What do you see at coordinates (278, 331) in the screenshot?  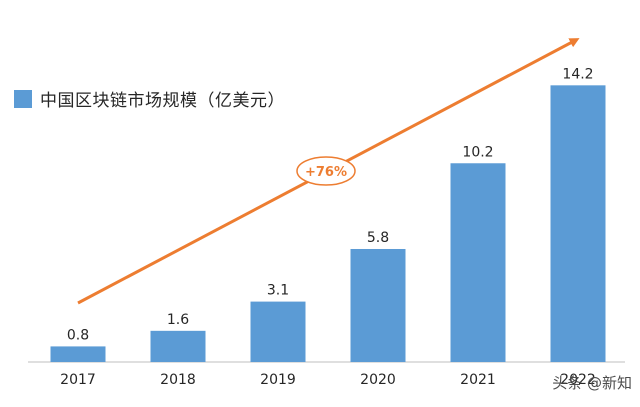 I see `bar-2019` at bounding box center [278, 331].